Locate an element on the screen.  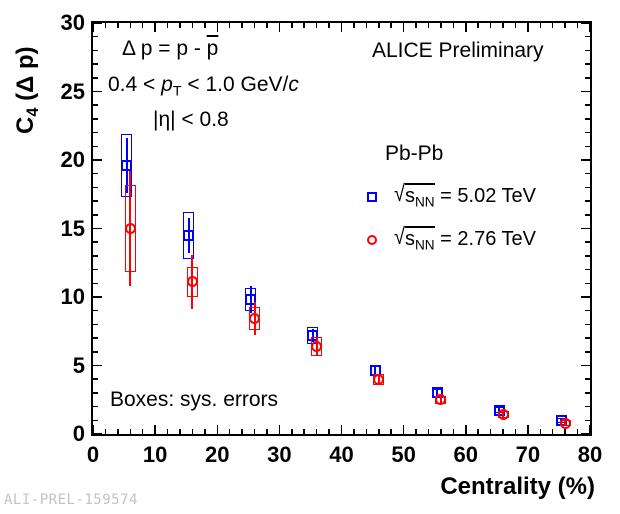
y-tick-label: 30 is located at coordinates (72, 22).